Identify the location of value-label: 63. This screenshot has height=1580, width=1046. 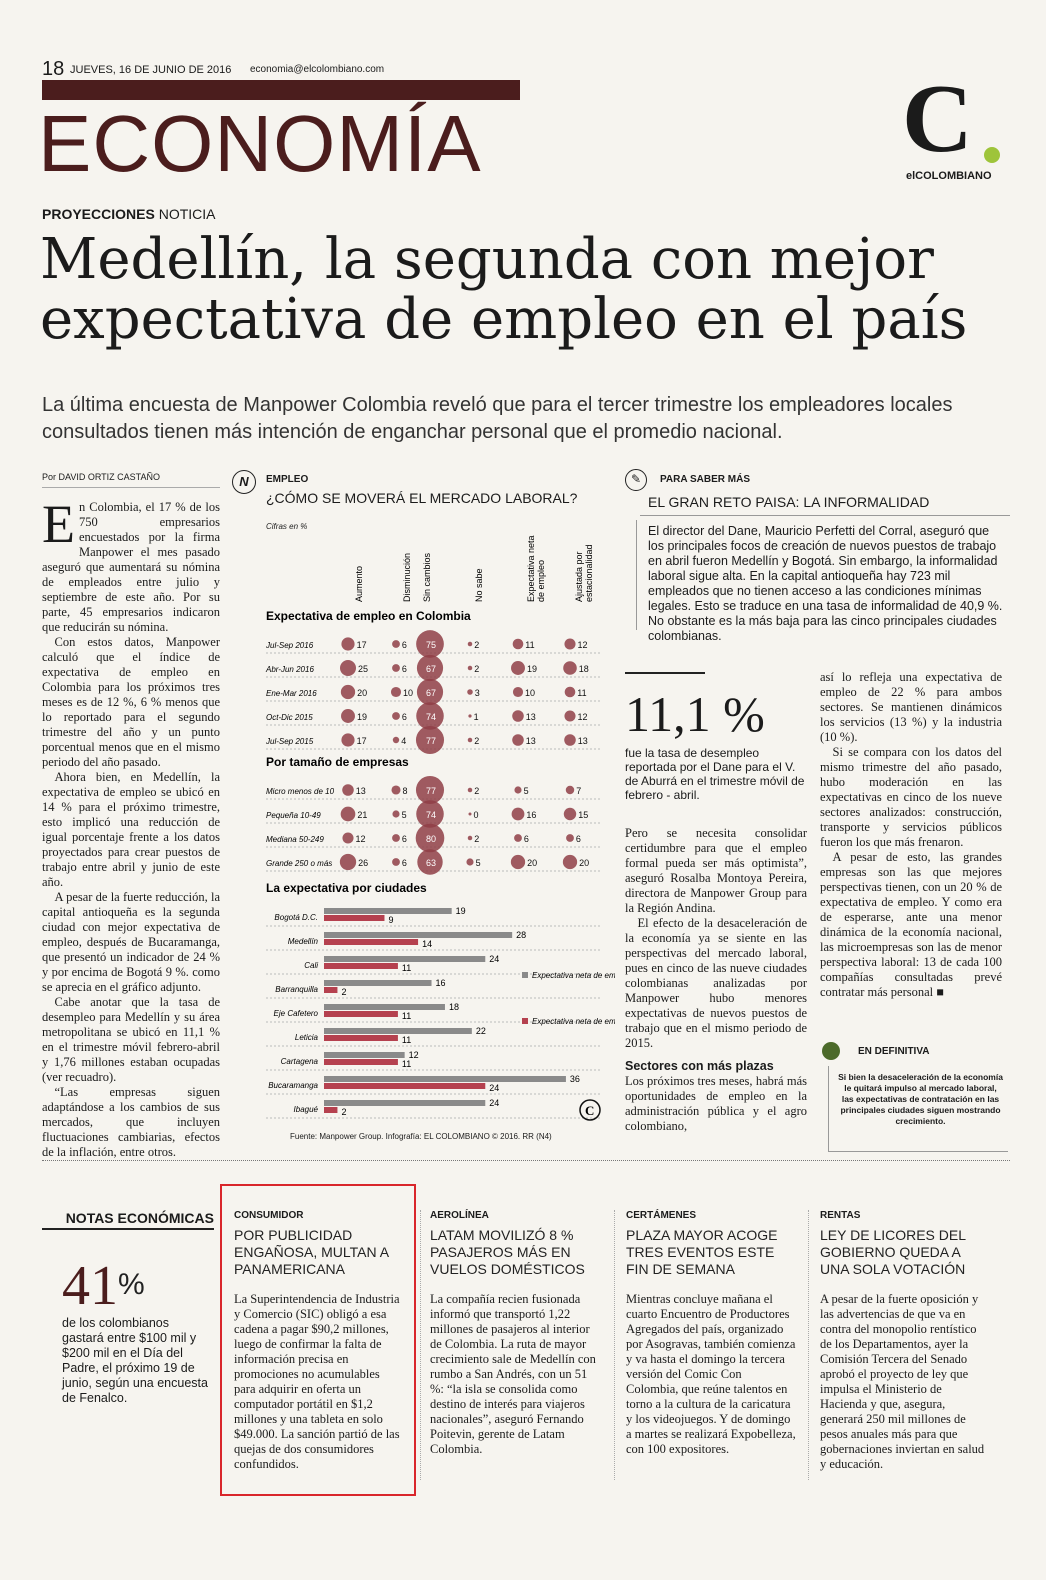
(431, 863).